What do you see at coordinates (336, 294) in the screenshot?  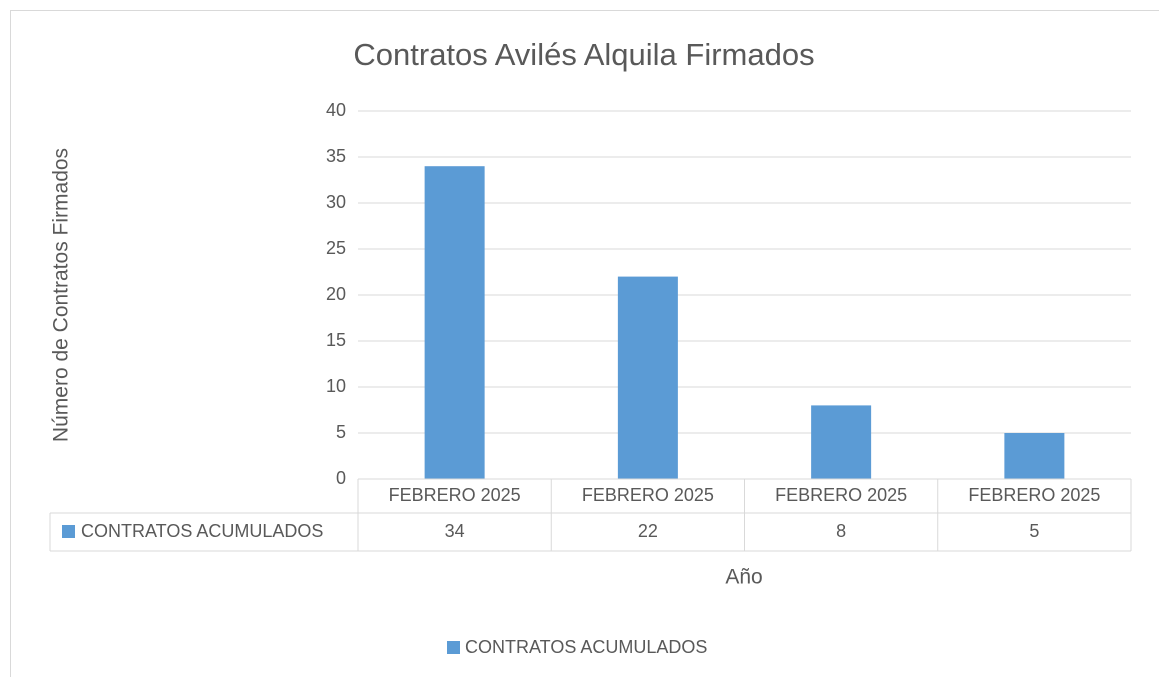 I see `y-tick-label: 20` at bounding box center [336, 294].